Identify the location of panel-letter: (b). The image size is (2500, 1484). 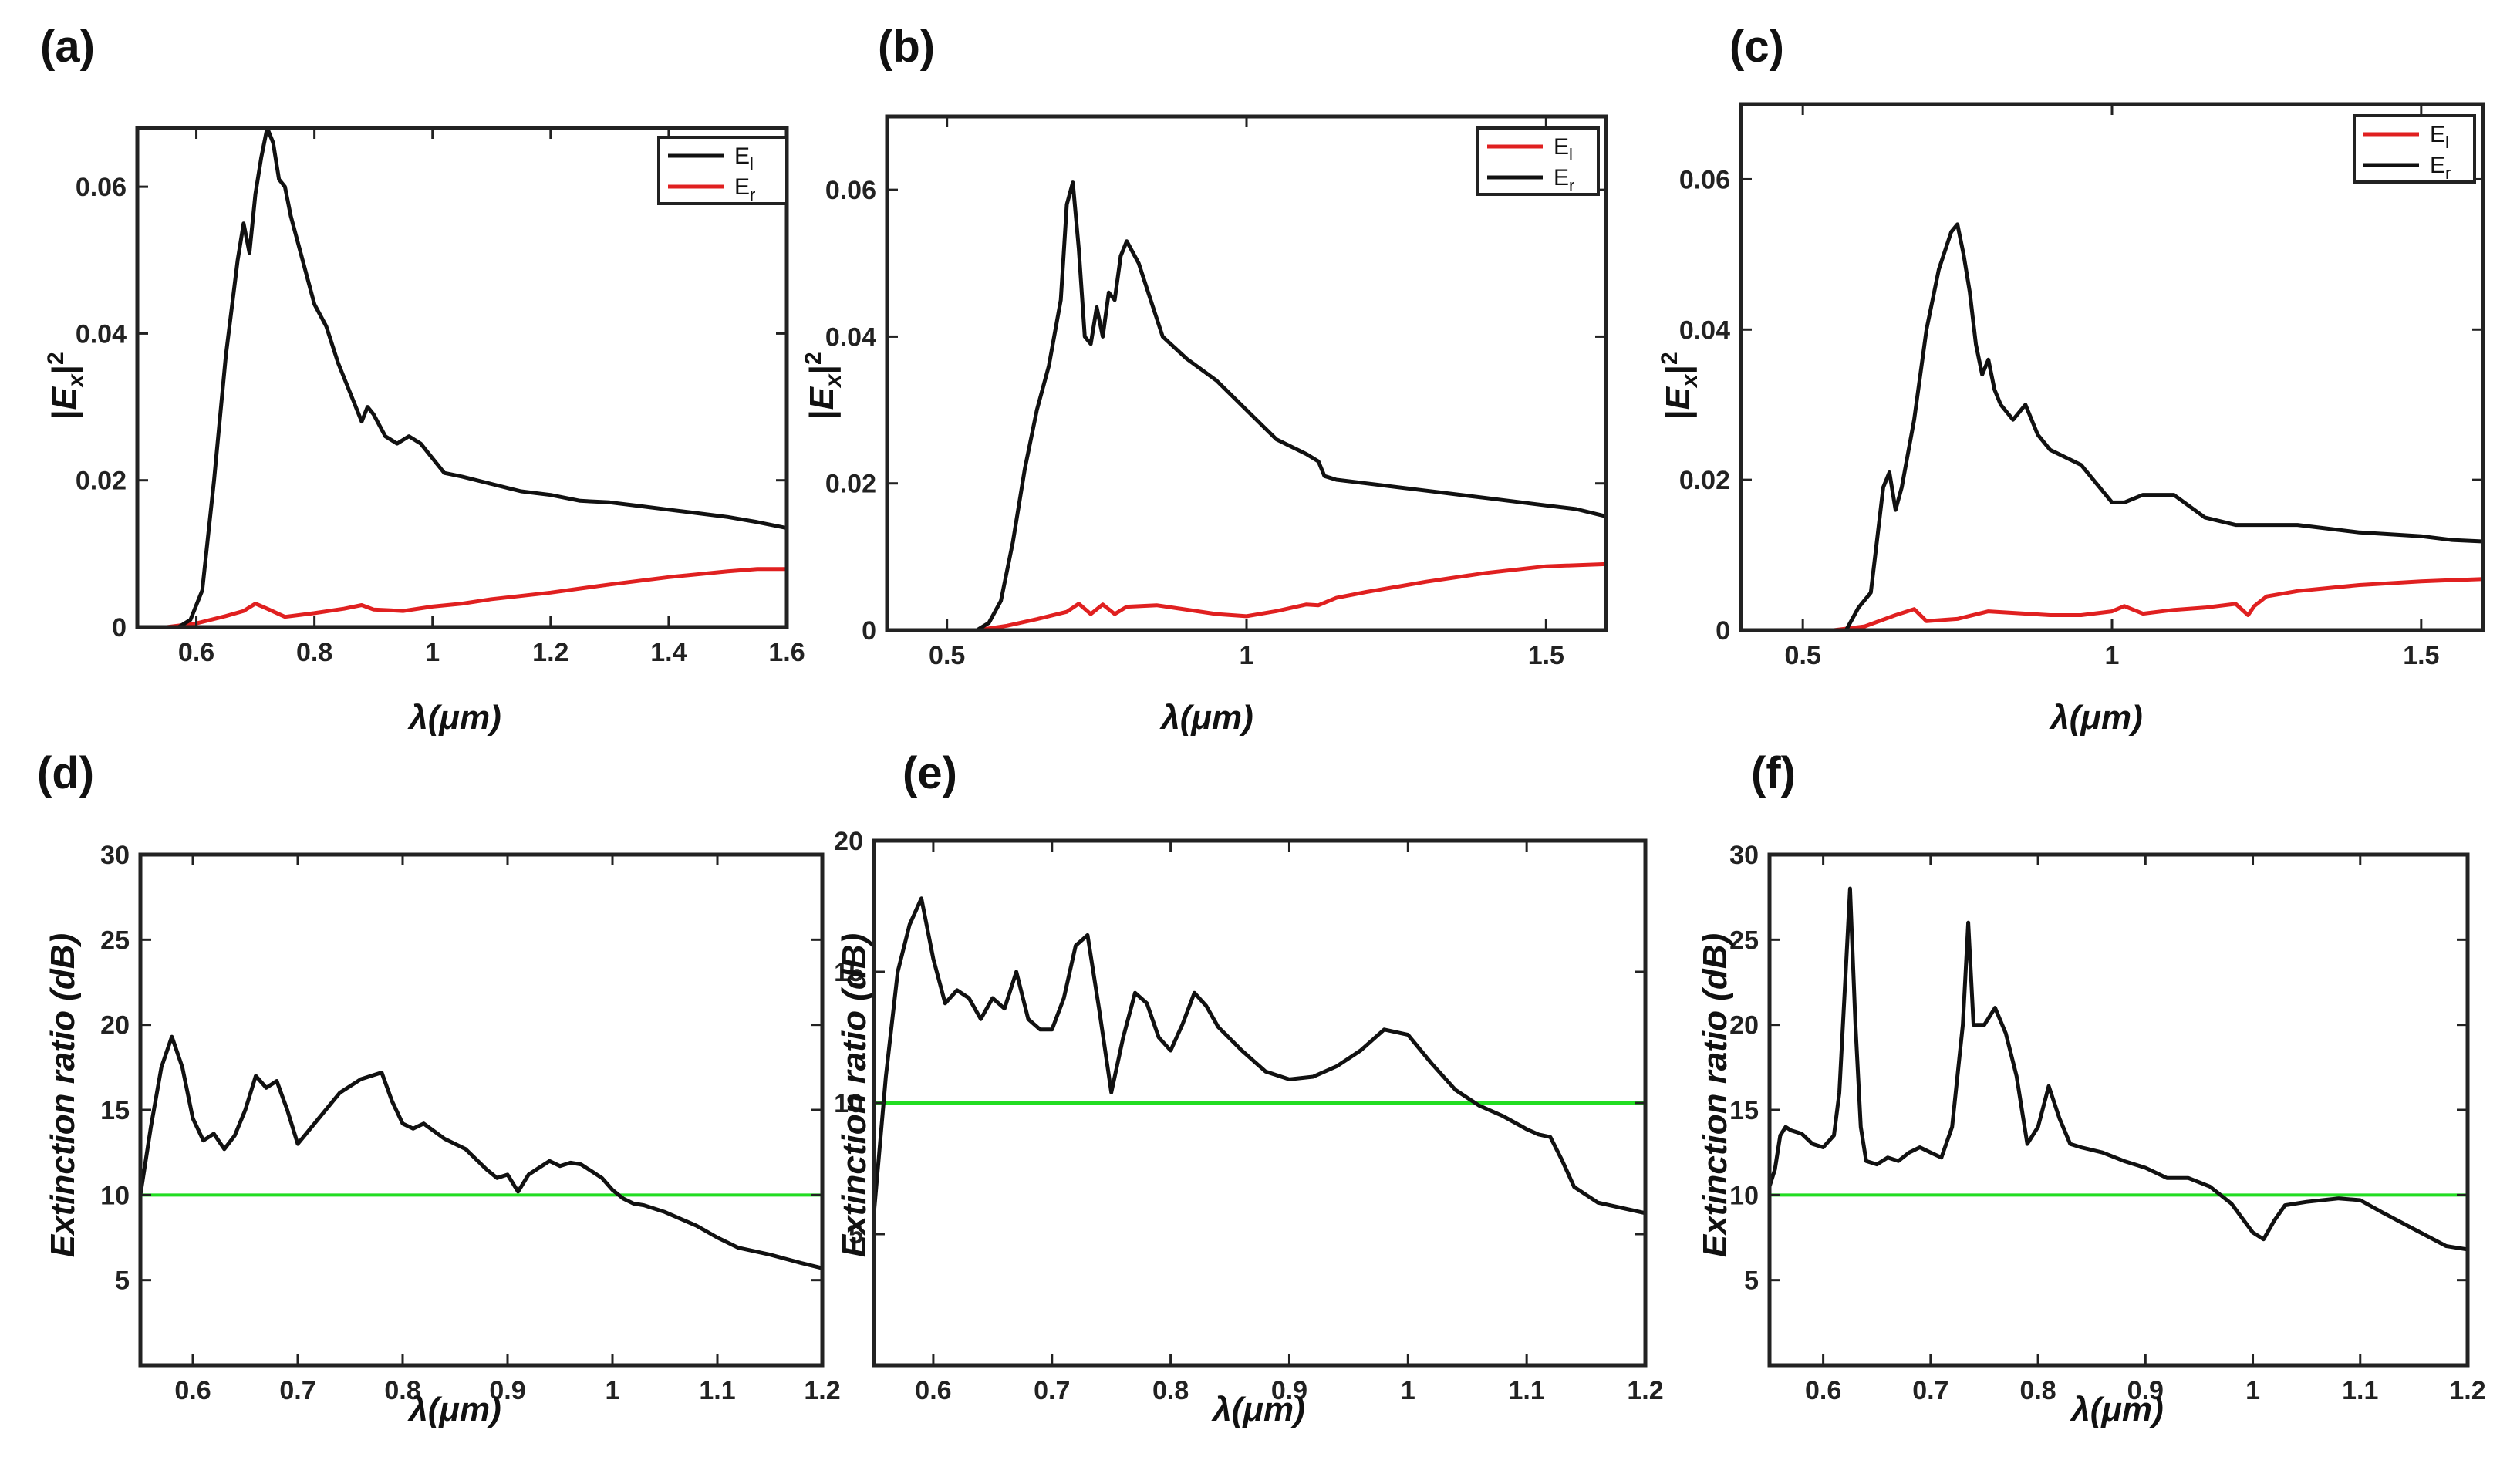
(906, 47).